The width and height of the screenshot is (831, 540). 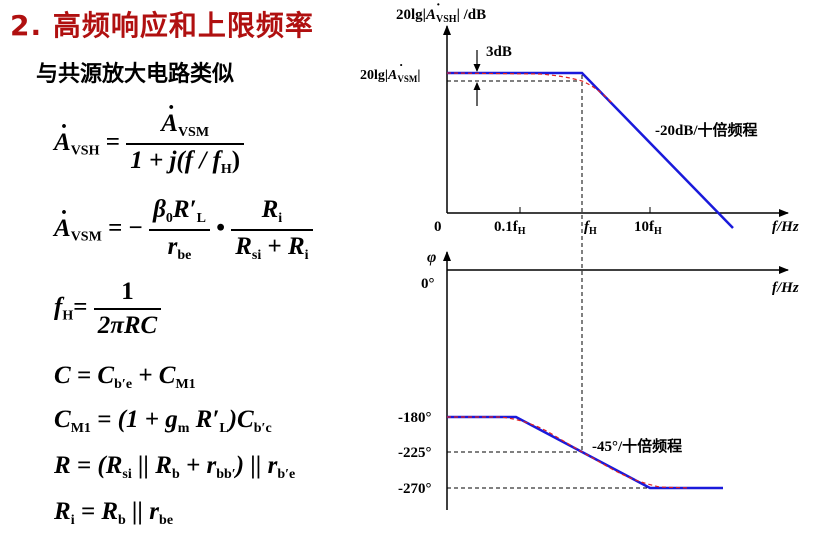 I want to click on avsh-denominator: 1 + j(f / fH), so click(x=185, y=162).